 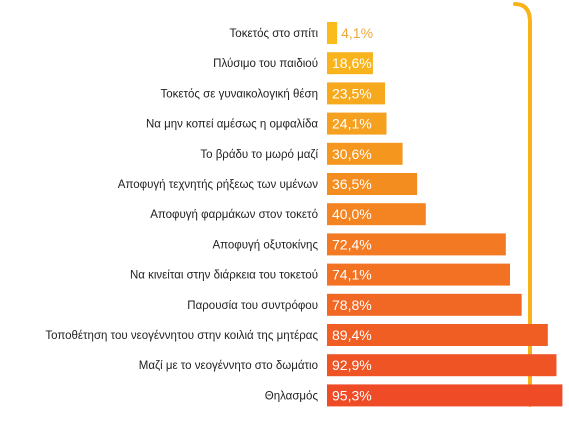 What do you see at coordinates (224, 276) in the screenshot?
I see `category-label-8: Να κινείται στην διάρκεια του τοκετού` at bounding box center [224, 276].